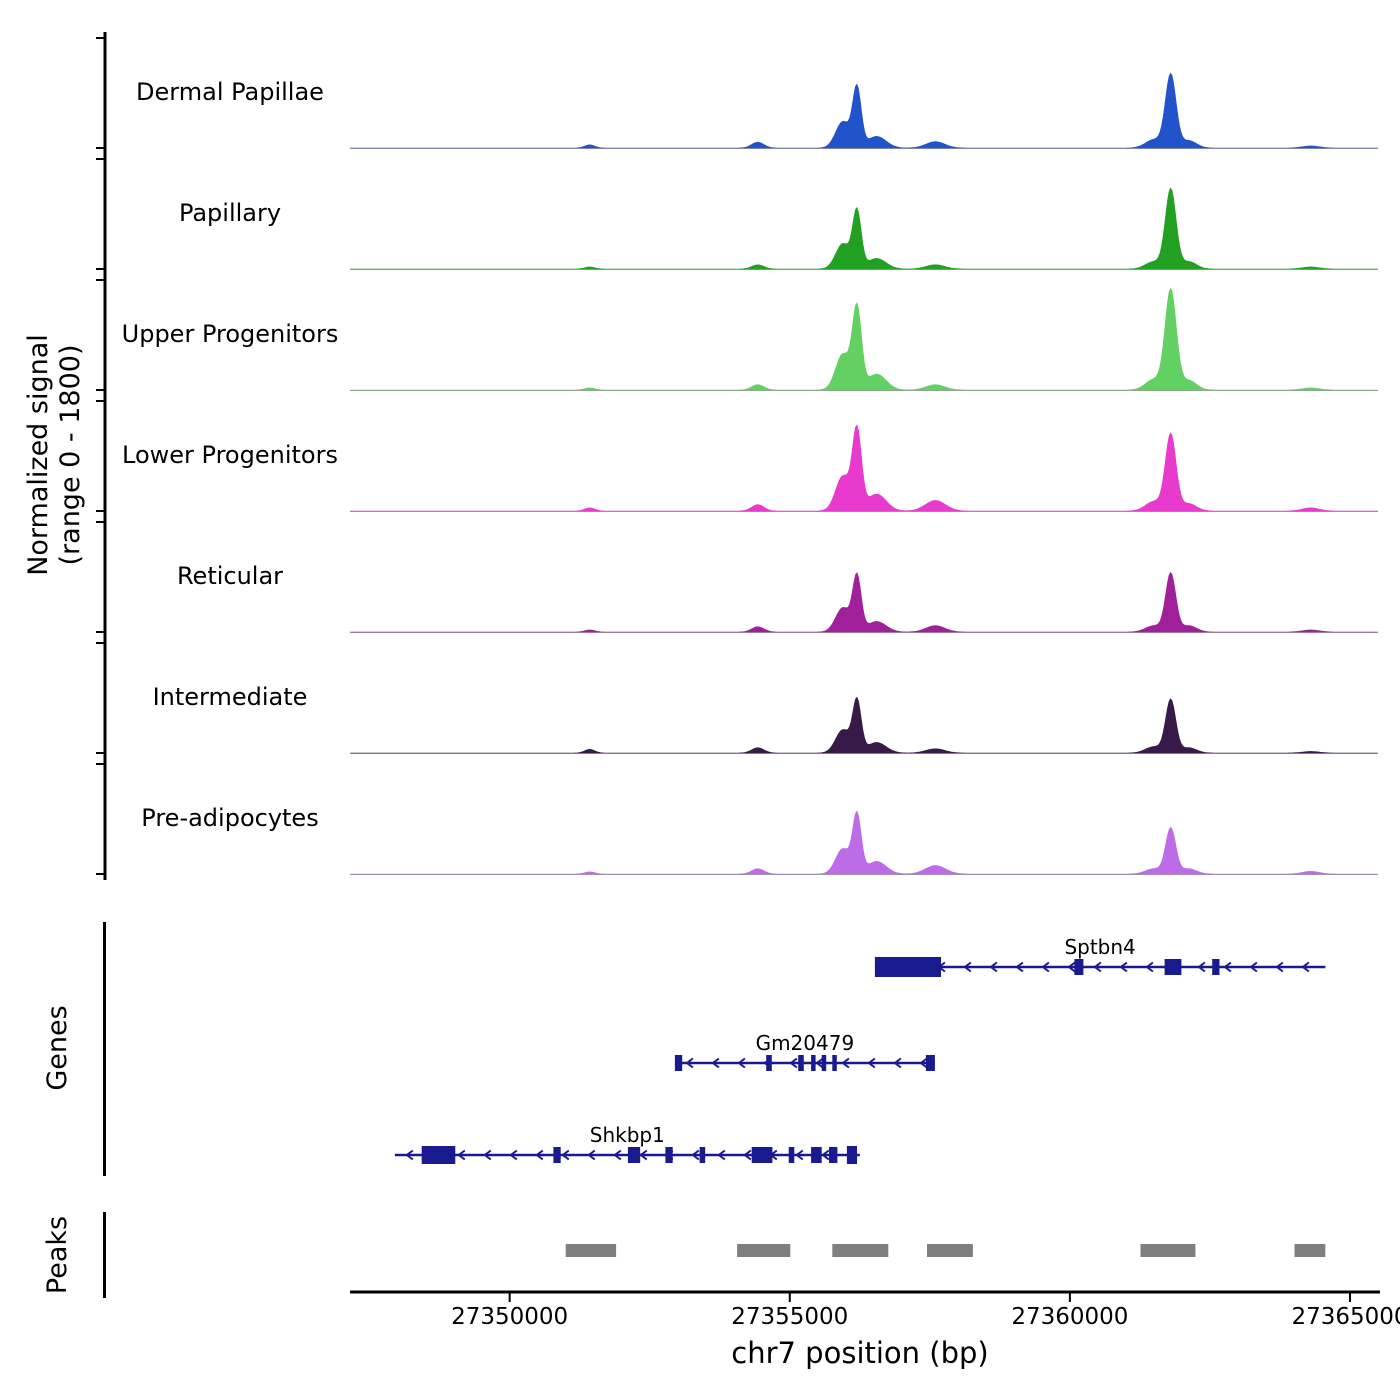 Image resolution: width=1400 pixels, height=1400 pixels. I want to click on track-label-upper-progenitors: Upper Progenitors, so click(230, 334).